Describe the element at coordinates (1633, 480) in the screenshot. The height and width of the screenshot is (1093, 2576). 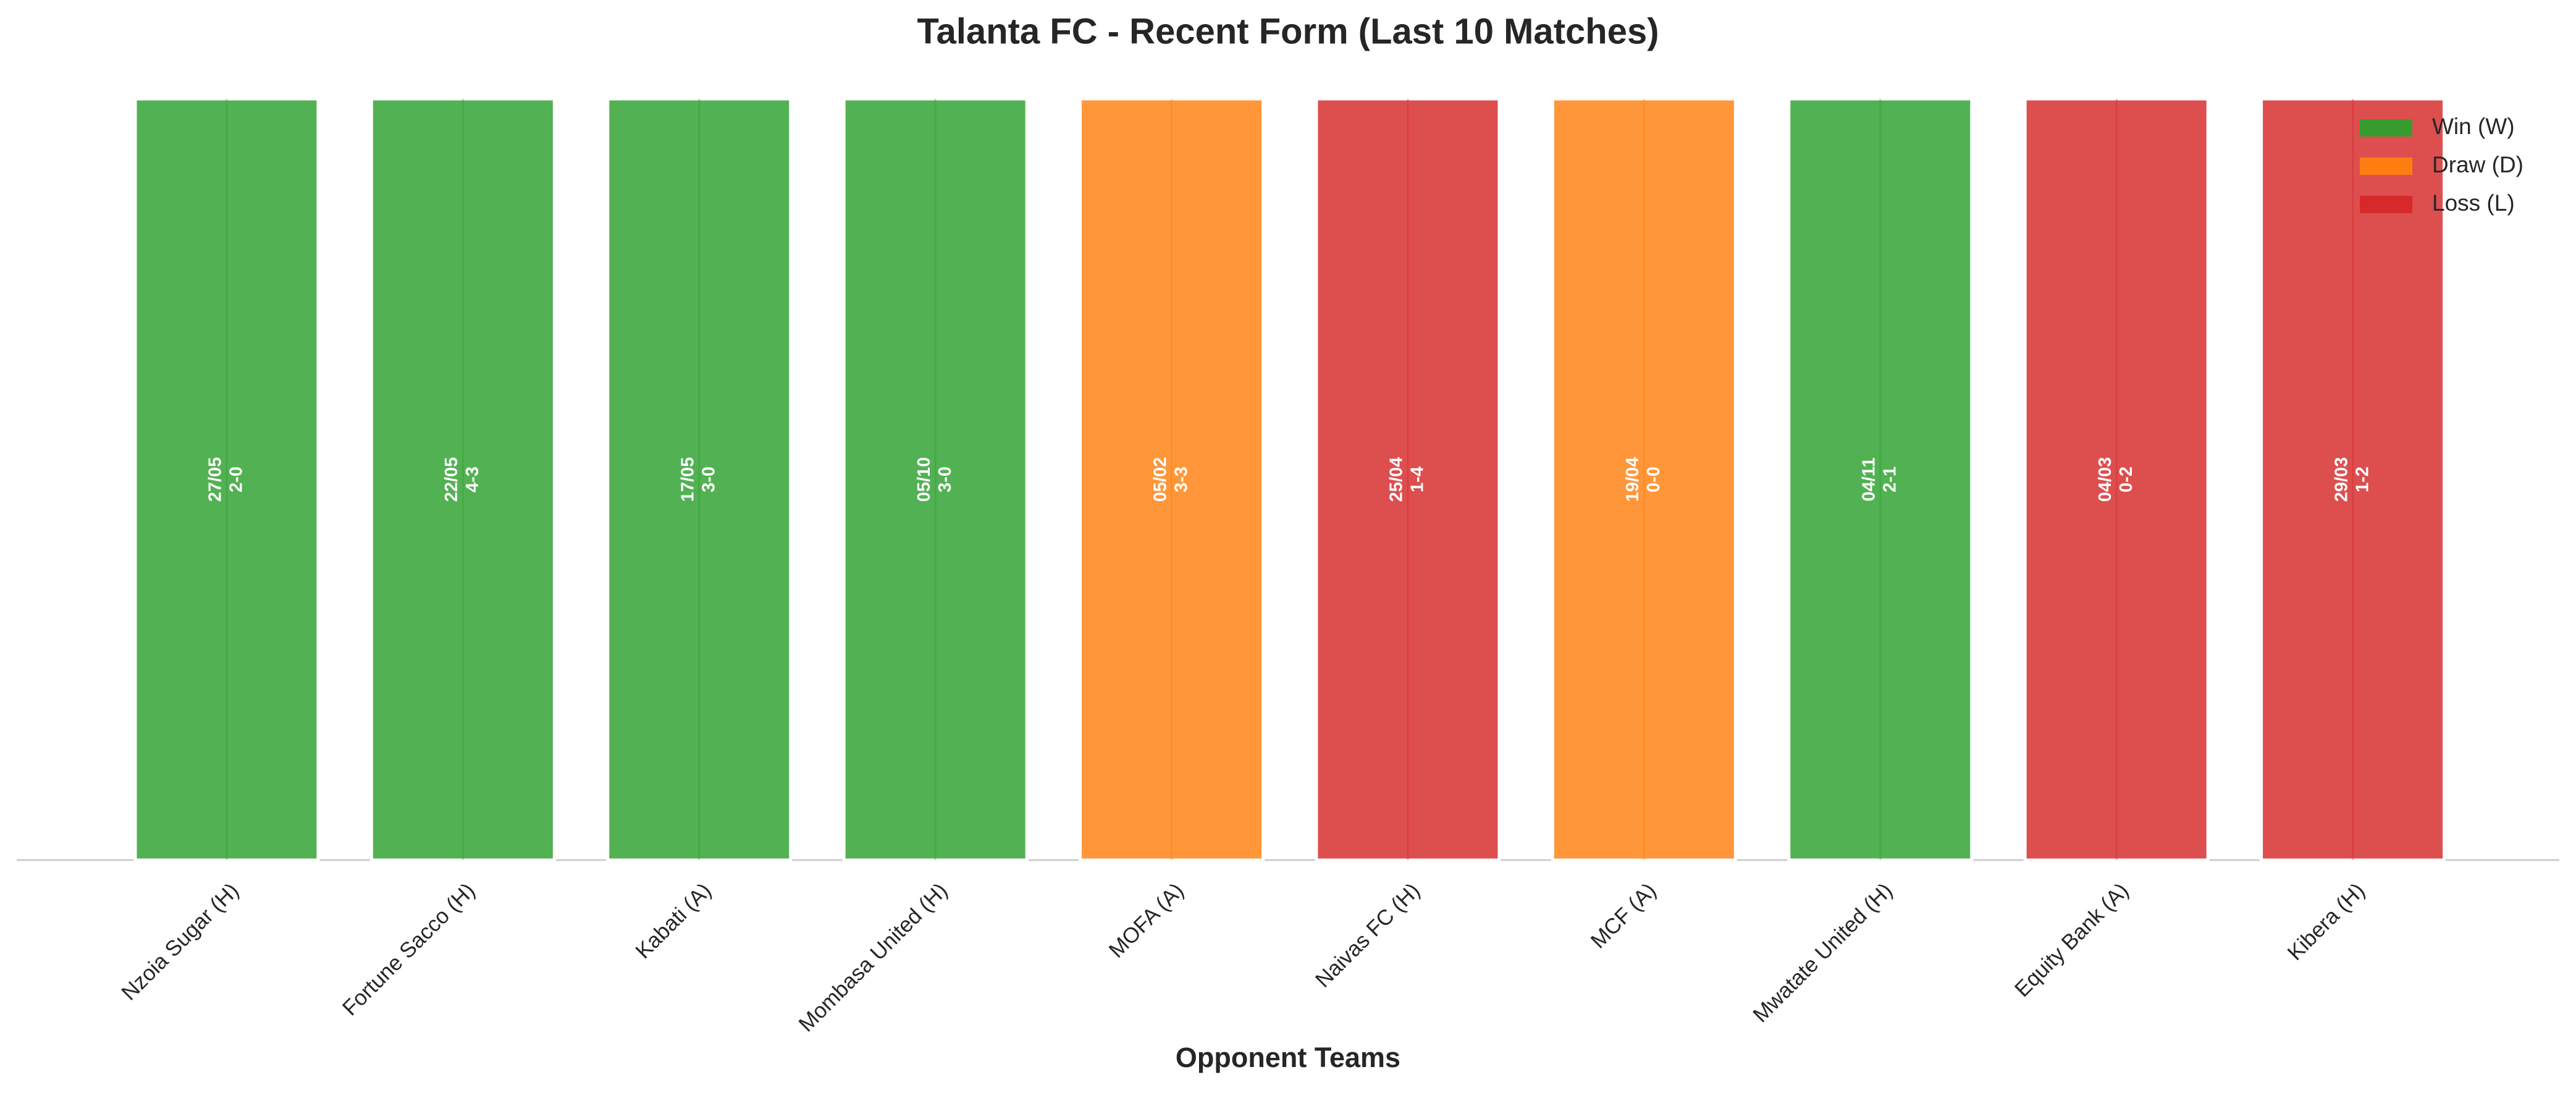
I see `bar-date-label: 19/04` at that location.